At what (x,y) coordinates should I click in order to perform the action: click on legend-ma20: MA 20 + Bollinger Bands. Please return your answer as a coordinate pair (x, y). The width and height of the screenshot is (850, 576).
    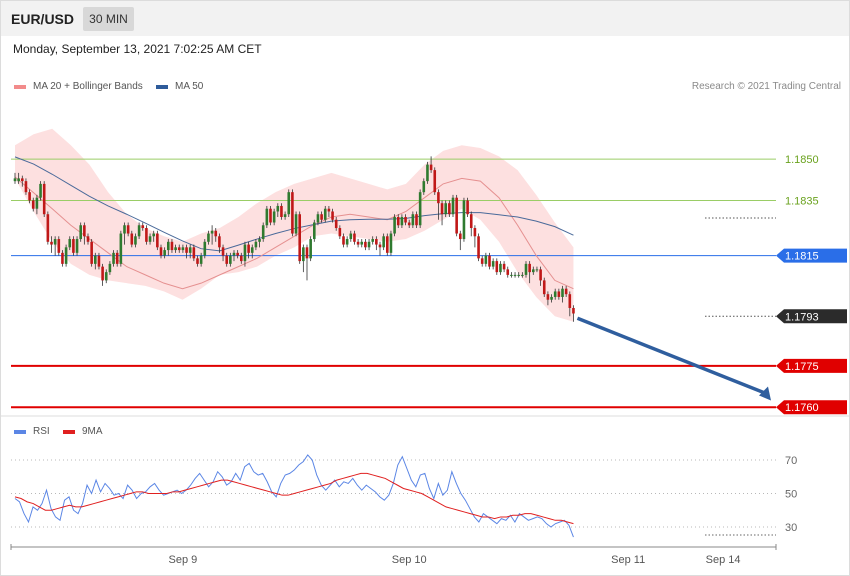
    Looking at the image, I should click on (78, 86).